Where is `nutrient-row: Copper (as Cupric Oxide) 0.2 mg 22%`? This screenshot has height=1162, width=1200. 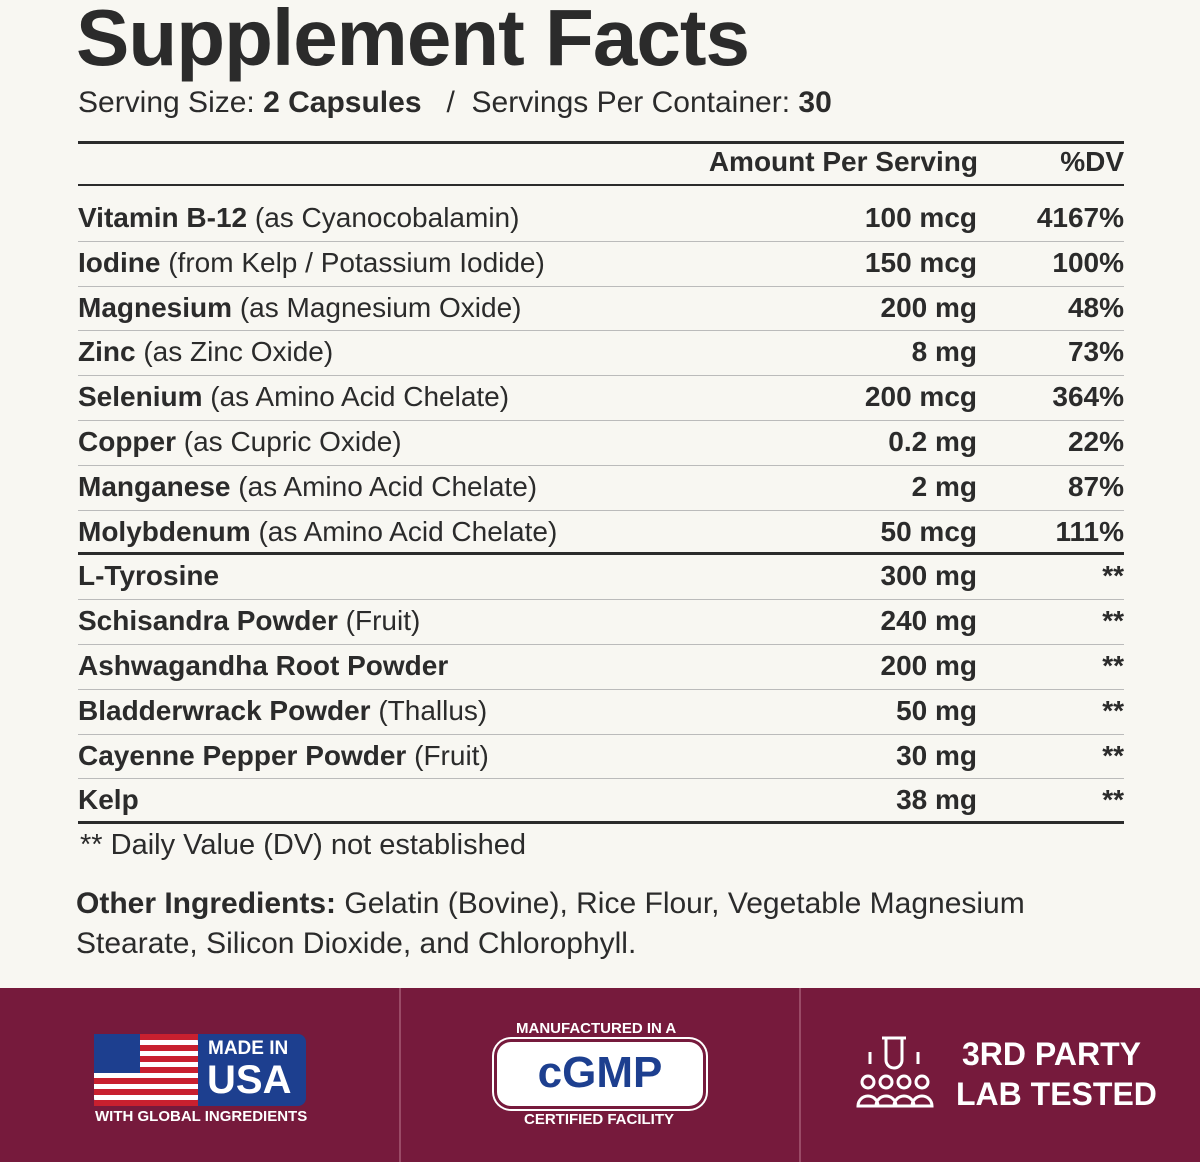 nutrient-row: Copper (as Cupric Oxide) 0.2 mg 22% is located at coordinates (601, 443).